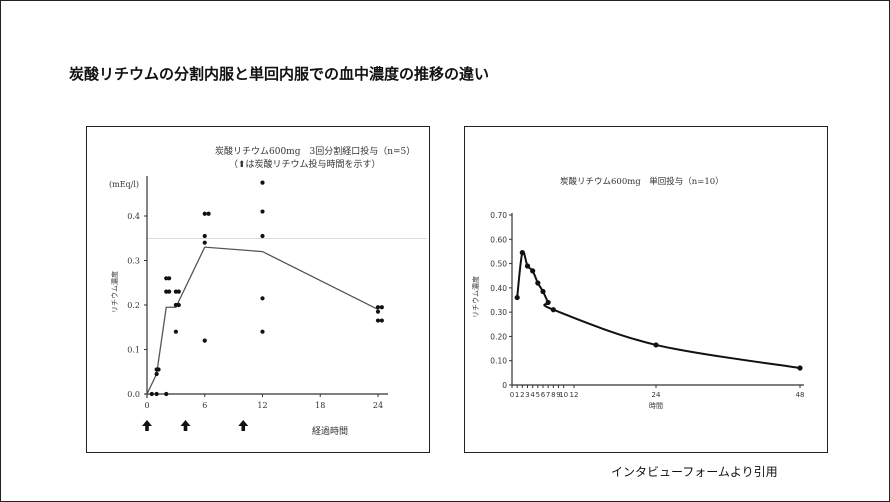 Image resolution: width=890 pixels, height=502 pixels. What do you see at coordinates (133, 216) in the screenshot?
I see `y-tick-label: 0.4` at bounding box center [133, 216].